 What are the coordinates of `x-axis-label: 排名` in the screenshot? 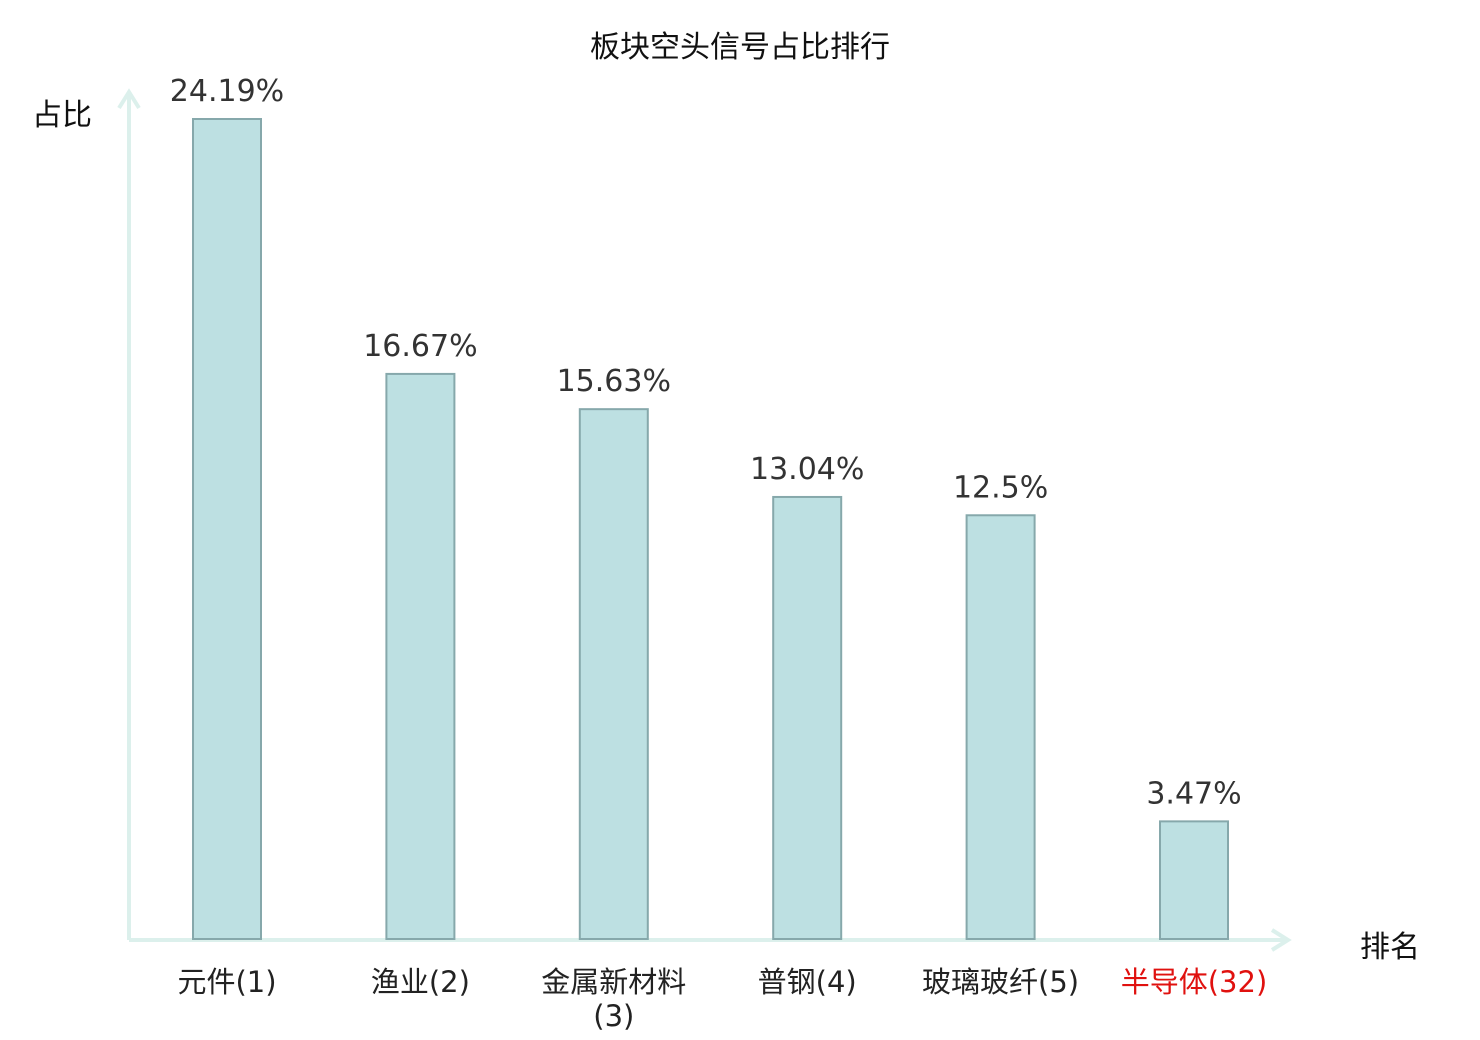 It's located at (1390, 947).